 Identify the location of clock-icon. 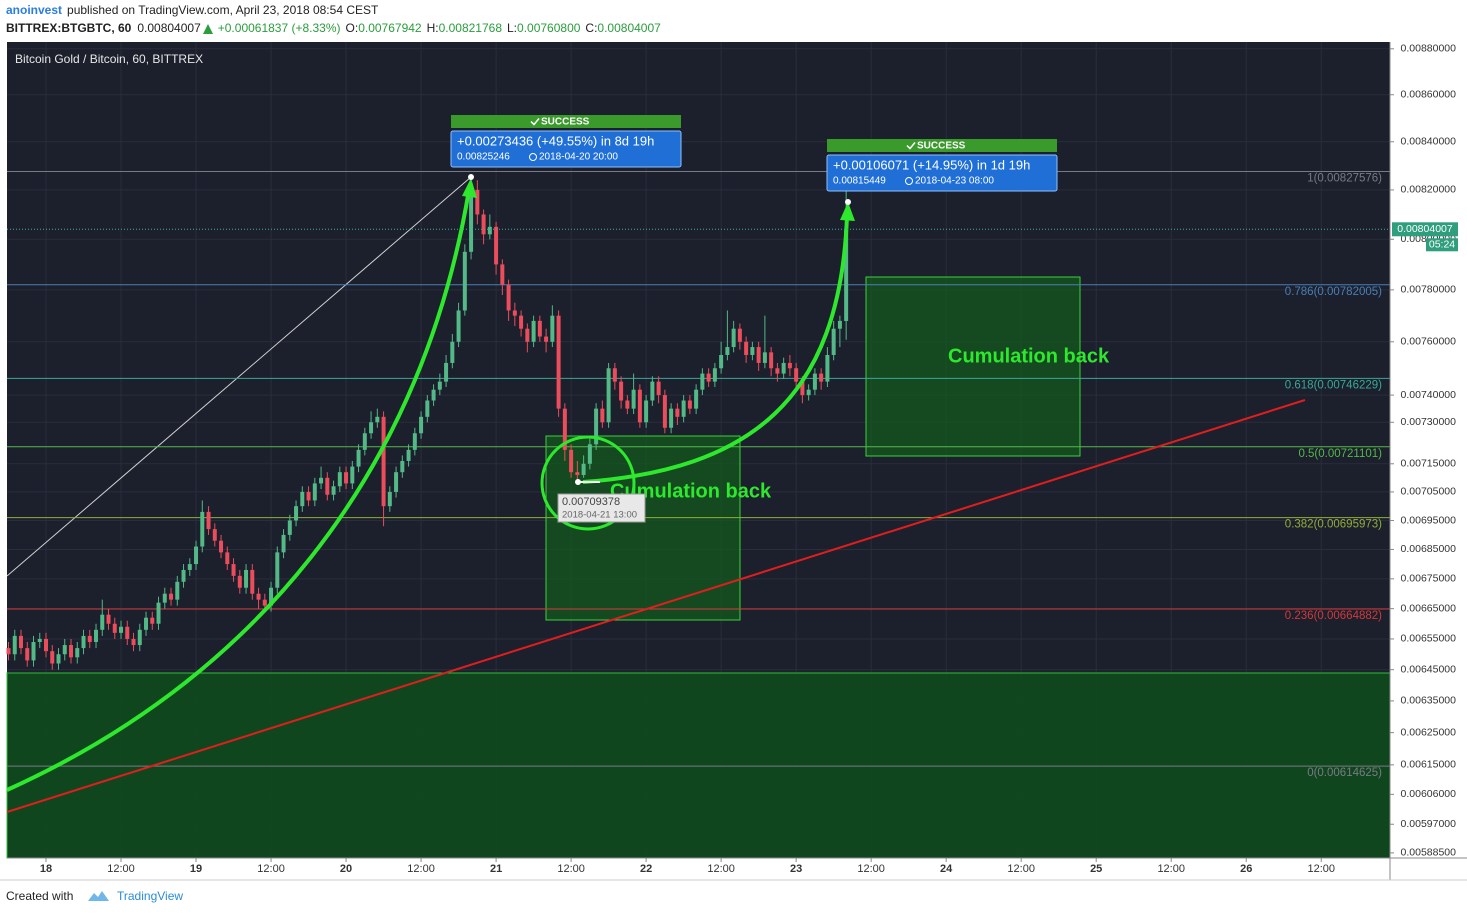
(909, 181).